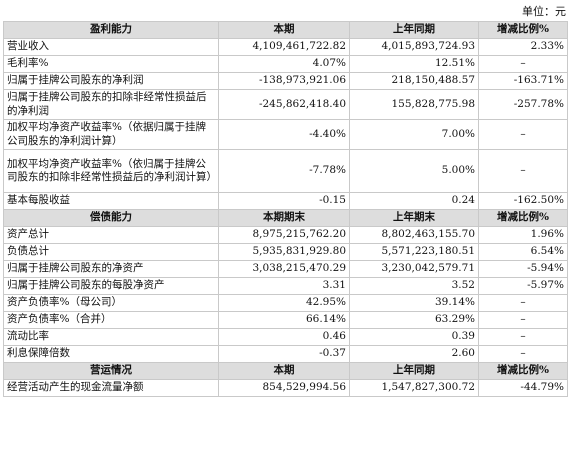 The height and width of the screenshot is (455, 574). I want to click on change-value: -257.78%, so click(523, 104).